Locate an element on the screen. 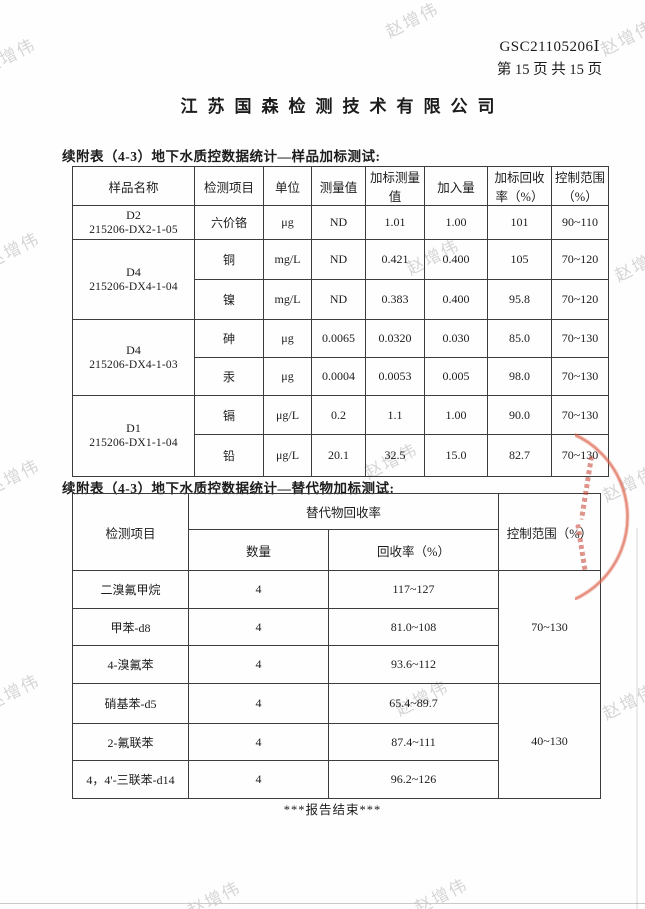  col-header-test-item: 检测项目 is located at coordinates (229, 186).